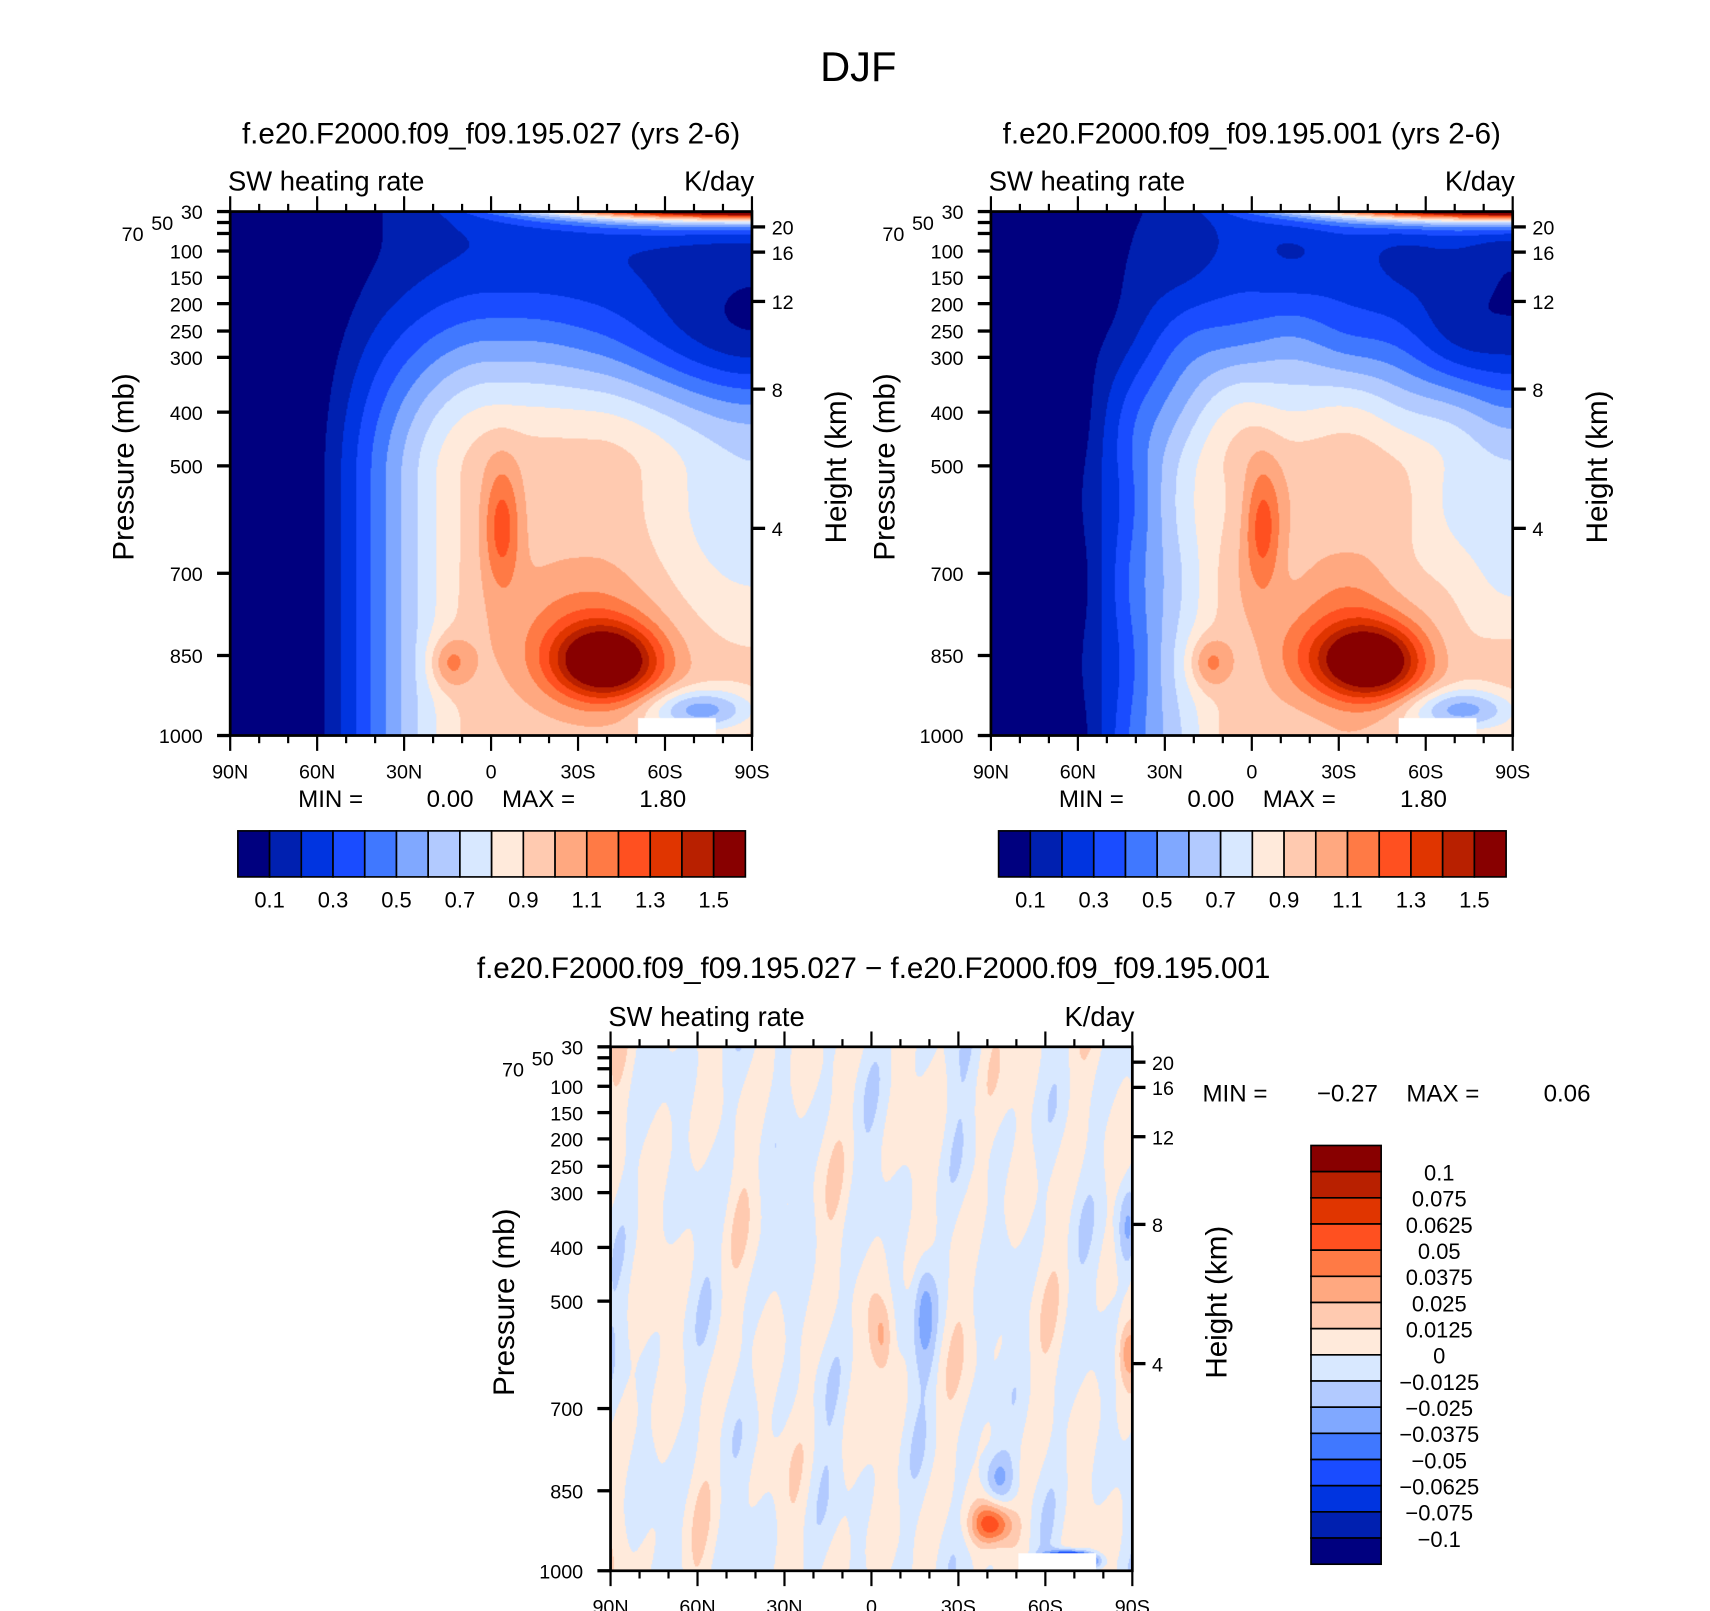 The image size is (1710, 1611). Describe the element at coordinates (1411, 900) in the screenshot. I see `colorbar-label: 1.3` at that location.